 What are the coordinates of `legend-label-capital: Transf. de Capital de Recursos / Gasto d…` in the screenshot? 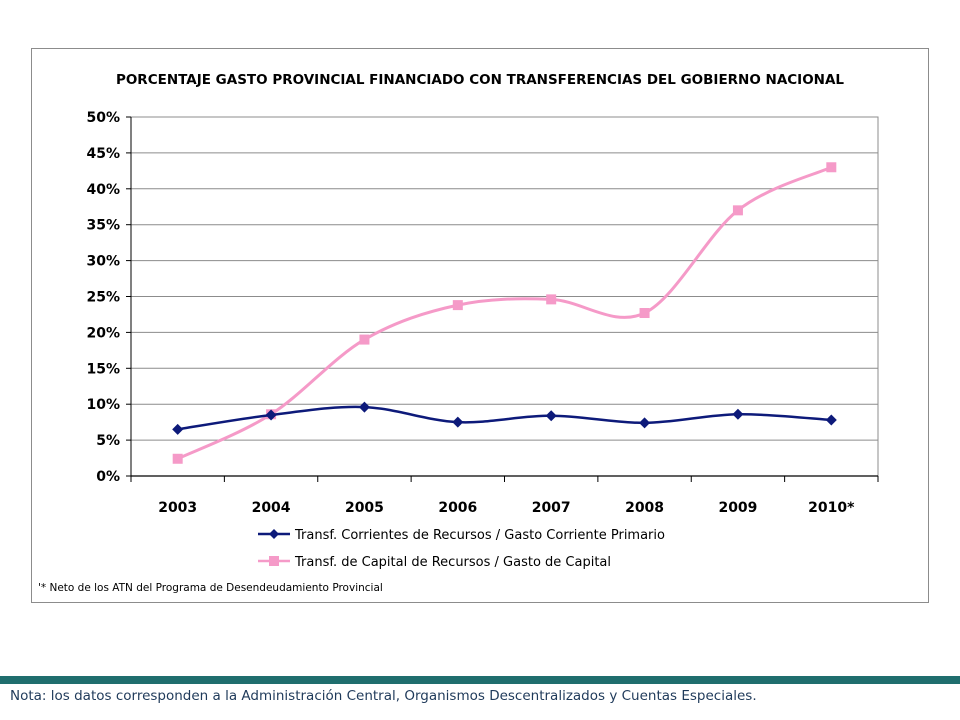 It's located at (452, 562).